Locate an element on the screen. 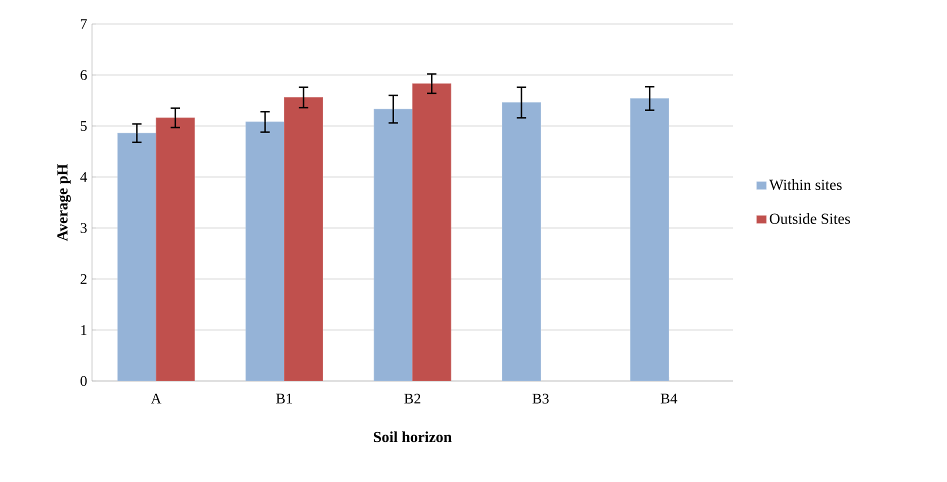 Image resolution: width=947 pixels, height=482 pixels. y-tick-label: 6 is located at coordinates (83, 75).